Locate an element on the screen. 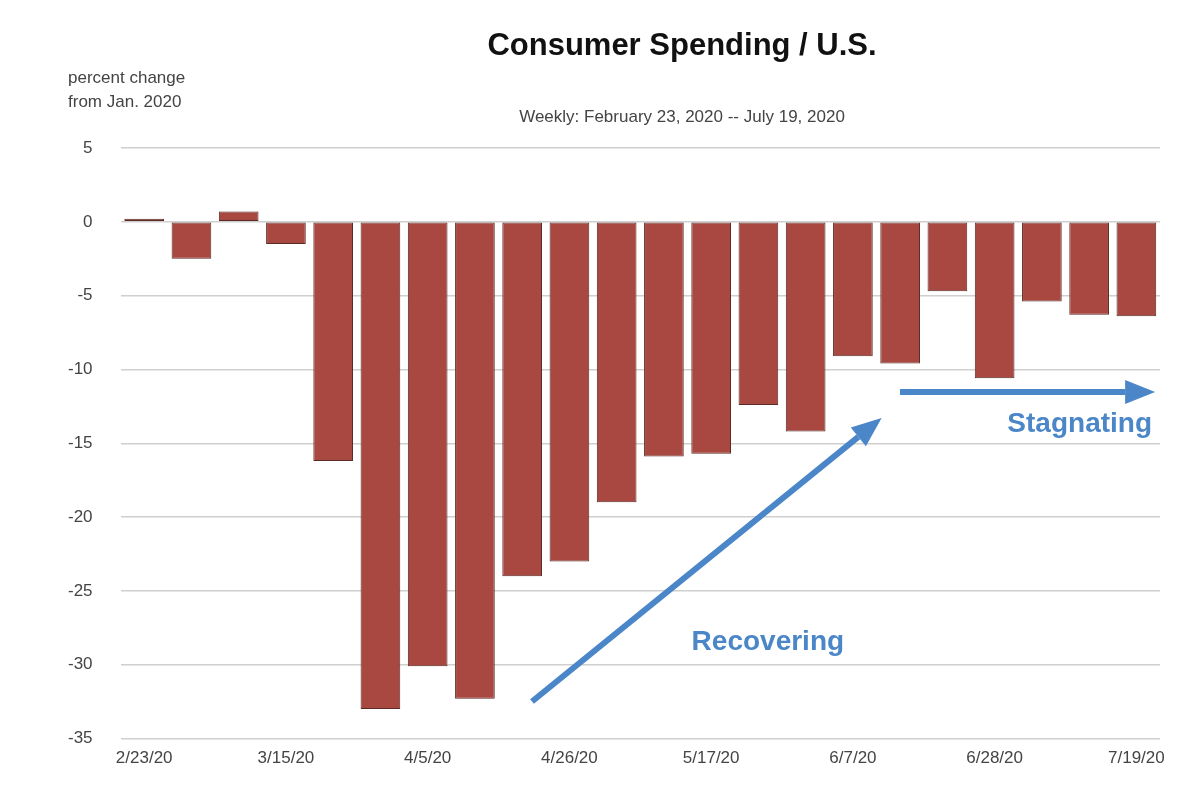  y-tick-label: 5 is located at coordinates (88, 147).